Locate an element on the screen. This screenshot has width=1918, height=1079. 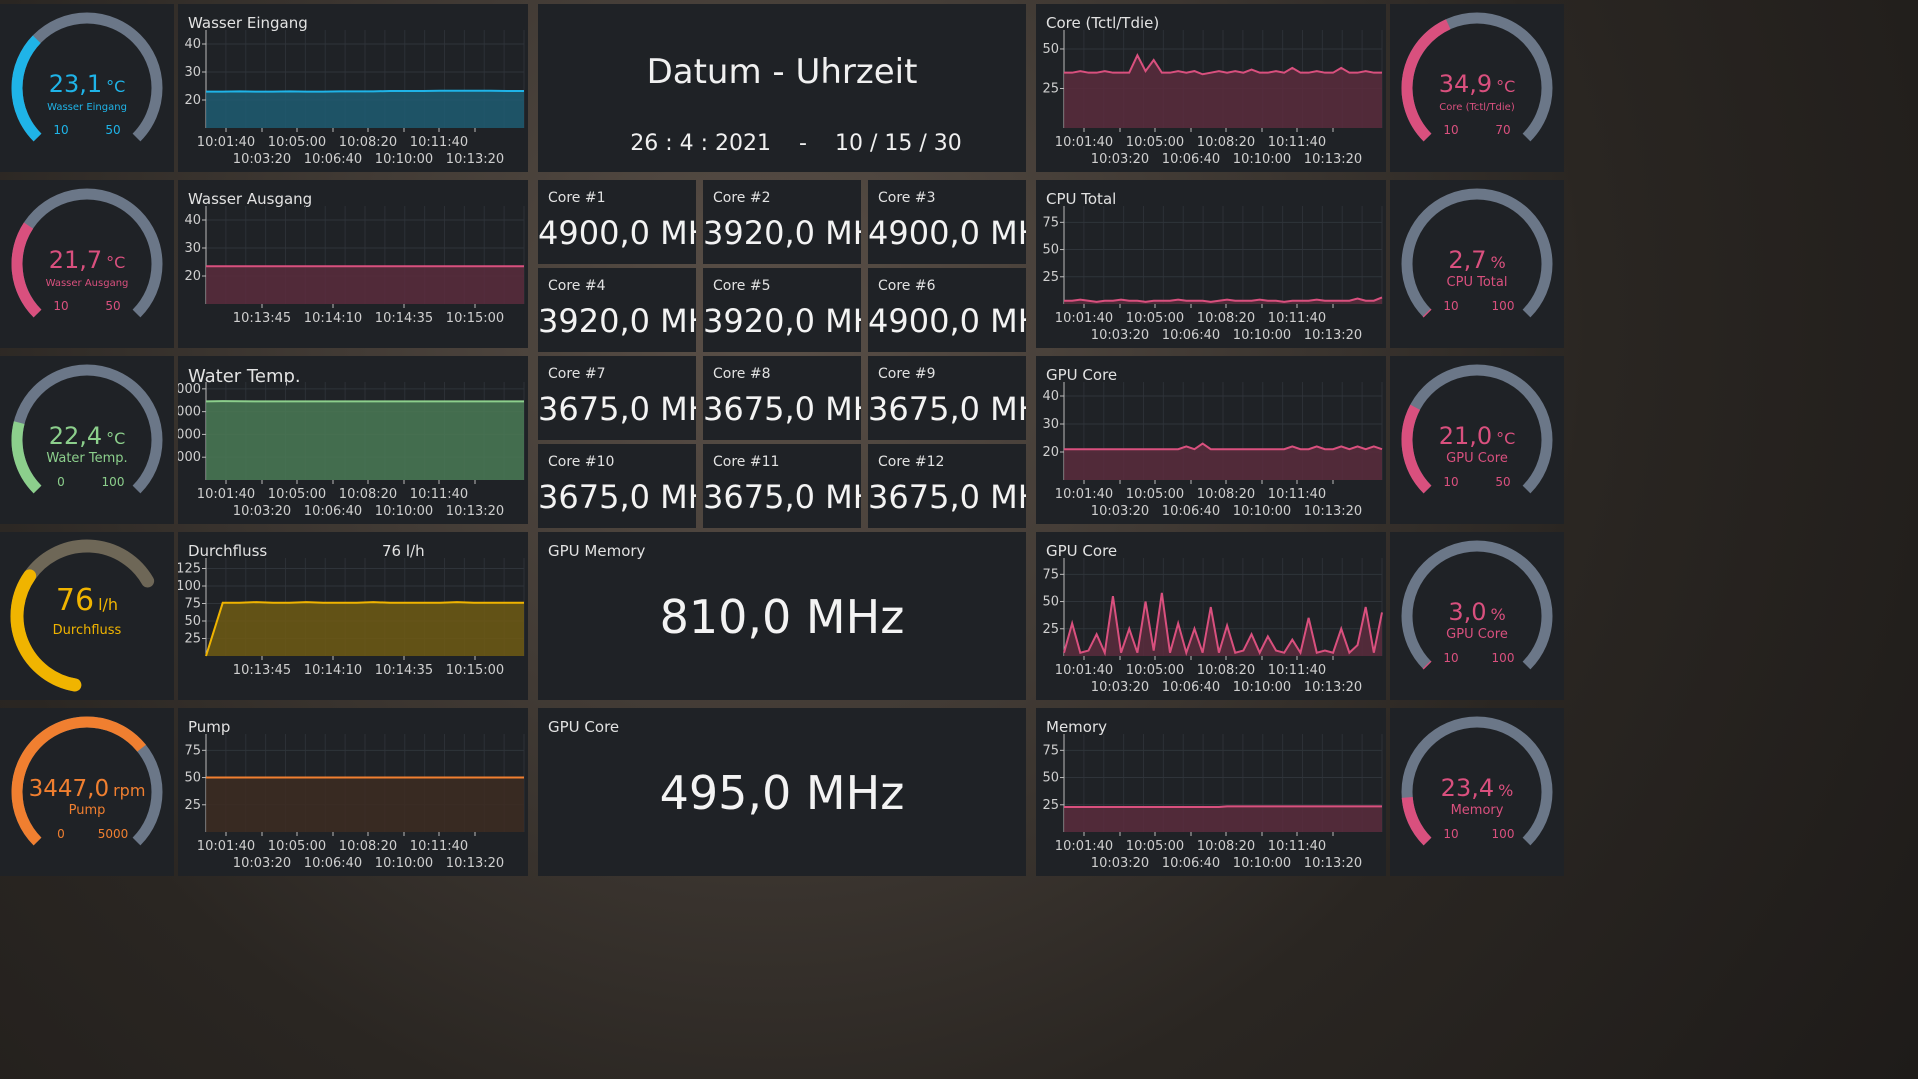
y-tick-label: 3.000 is located at coordinates (189, 412).